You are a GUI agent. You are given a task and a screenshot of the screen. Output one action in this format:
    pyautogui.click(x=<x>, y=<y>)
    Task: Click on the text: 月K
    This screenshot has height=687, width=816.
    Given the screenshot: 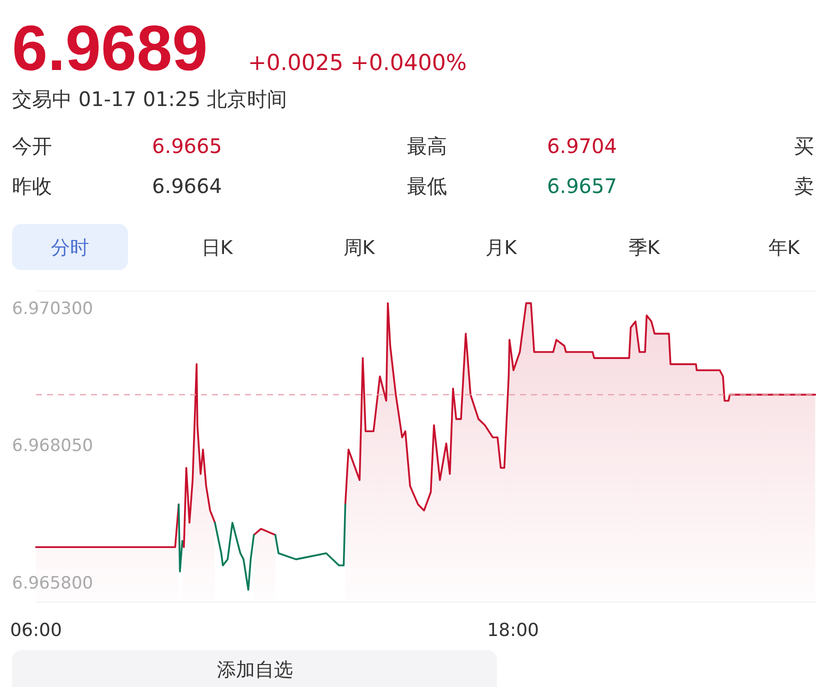 What is the action you would take?
    pyautogui.click(x=501, y=248)
    